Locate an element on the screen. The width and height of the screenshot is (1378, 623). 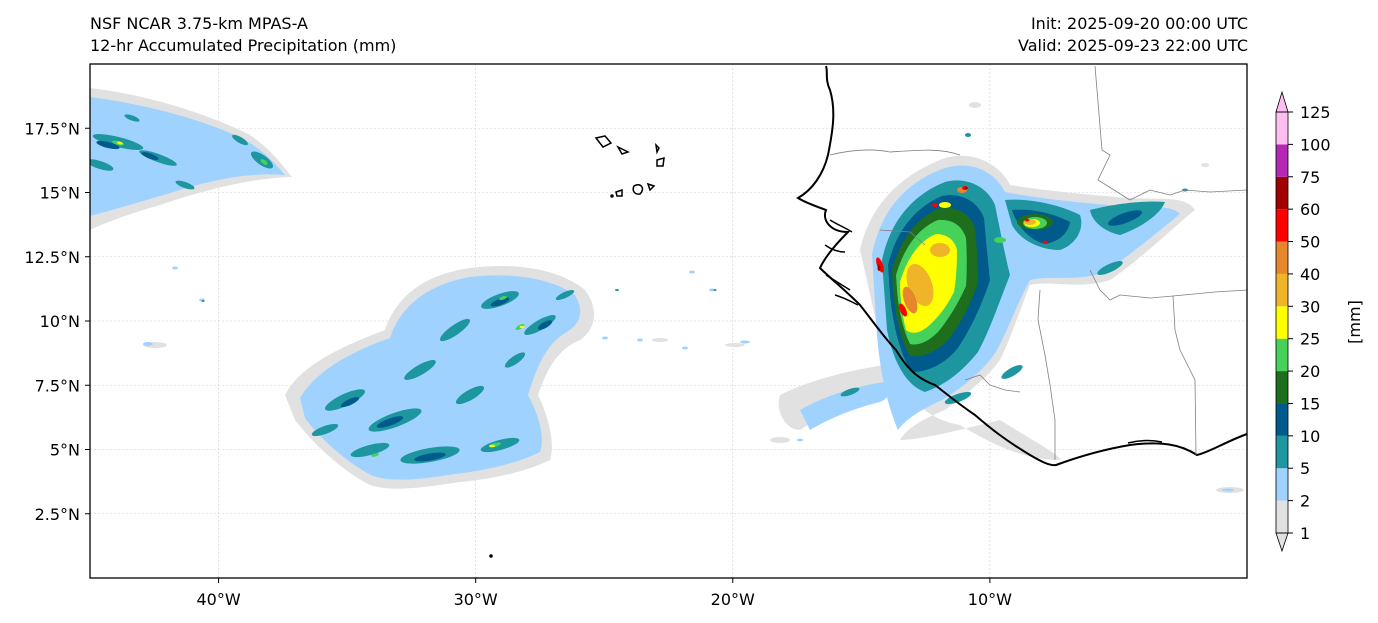
lat-tick-label: 5°N is located at coordinates (65, 450).